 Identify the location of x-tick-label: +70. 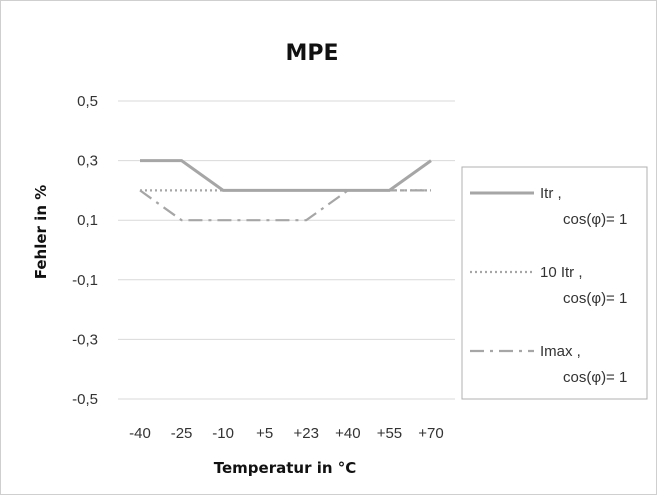
(430, 433).